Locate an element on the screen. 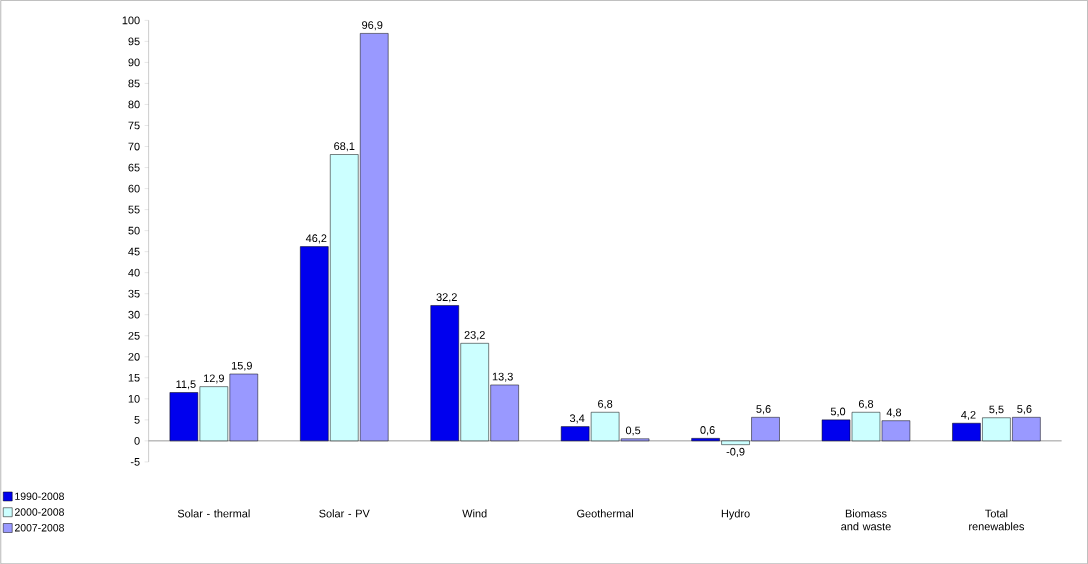 Image resolution: width=1088 pixels, height=564 pixels. y-tick-label: 45 is located at coordinates (134, 251).